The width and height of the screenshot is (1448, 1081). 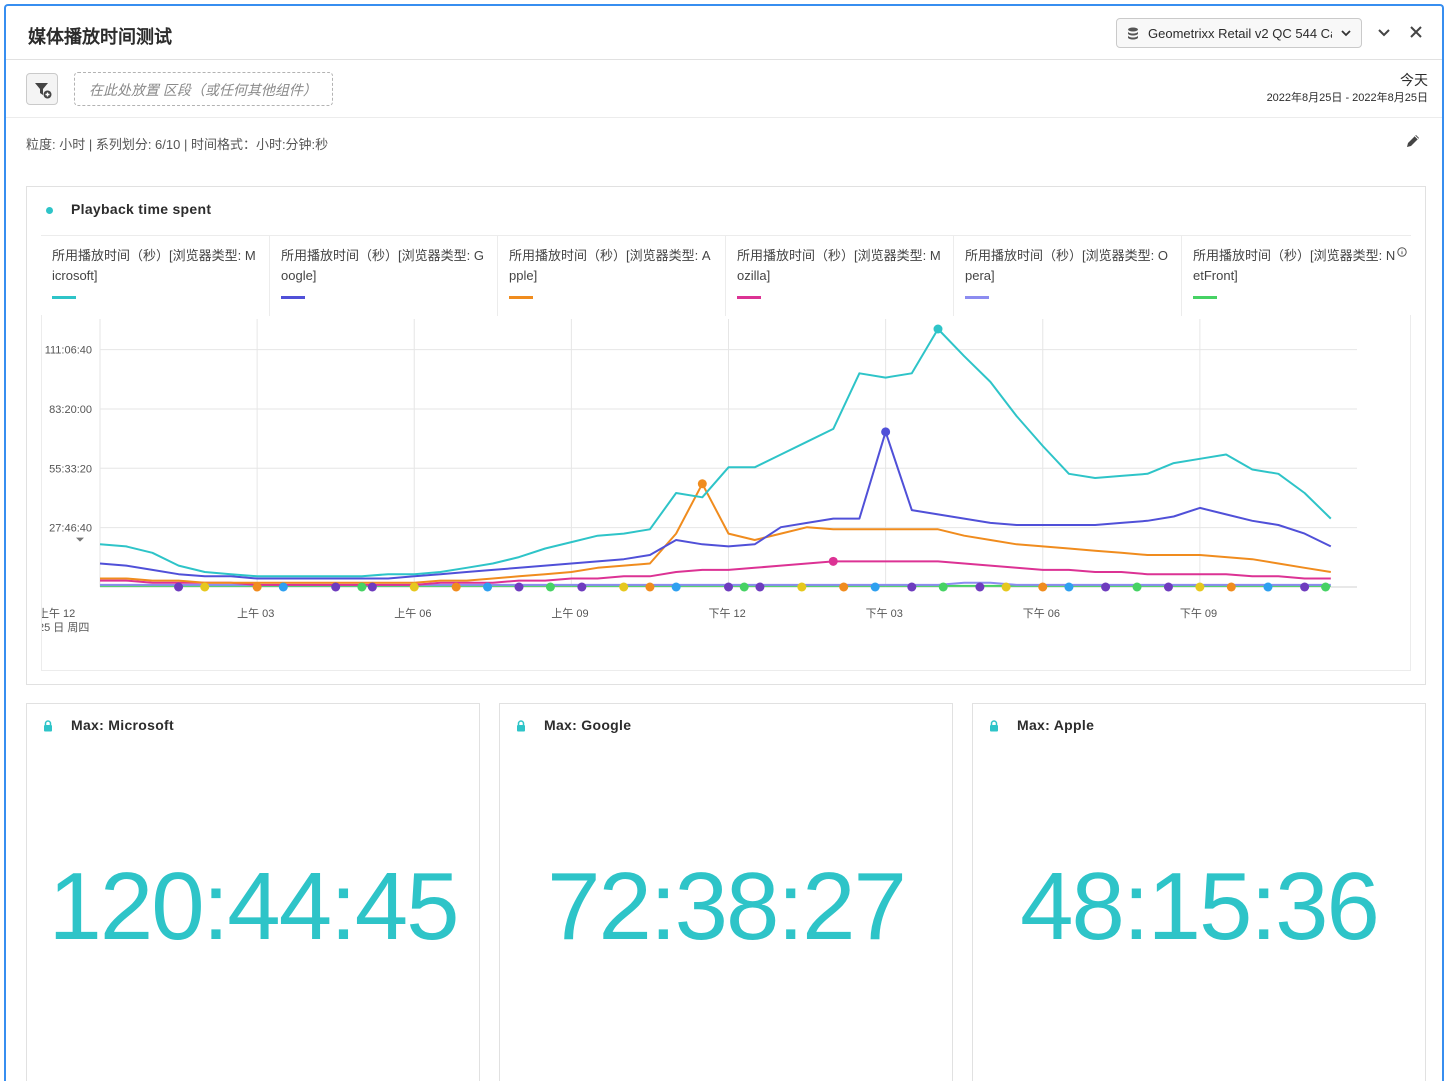 What do you see at coordinates (382, 265) in the screenshot?
I see `legend-label: 所用播放时间（秒）[浏览器类型: Google]` at bounding box center [382, 265].